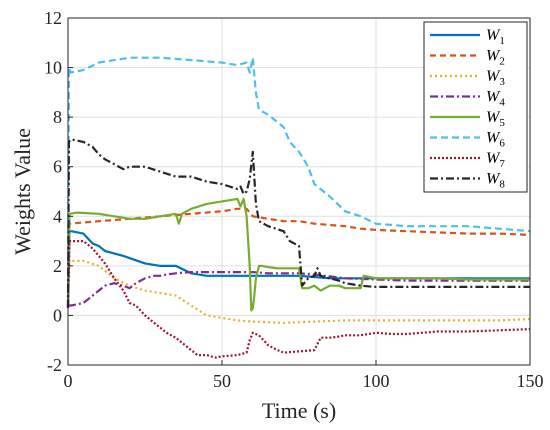  Describe the element at coordinates (68, 381) in the screenshot. I see `x-tick-label: 0` at that location.